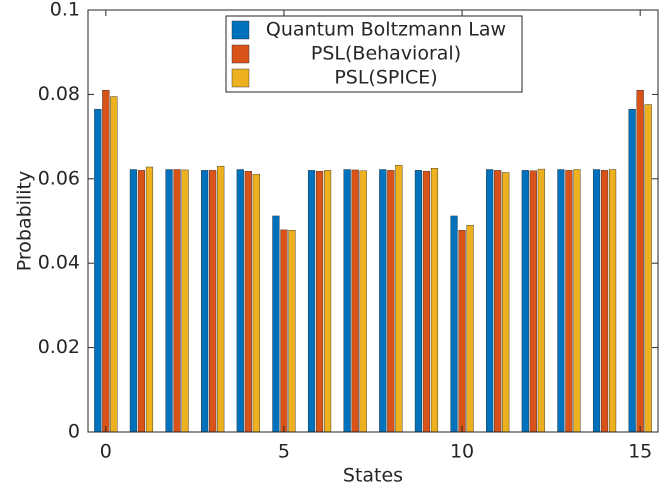 The height and width of the screenshot is (490, 664). What do you see at coordinates (386, 54) in the screenshot?
I see `legend-label: PSL(Behavioral)` at bounding box center [386, 54].